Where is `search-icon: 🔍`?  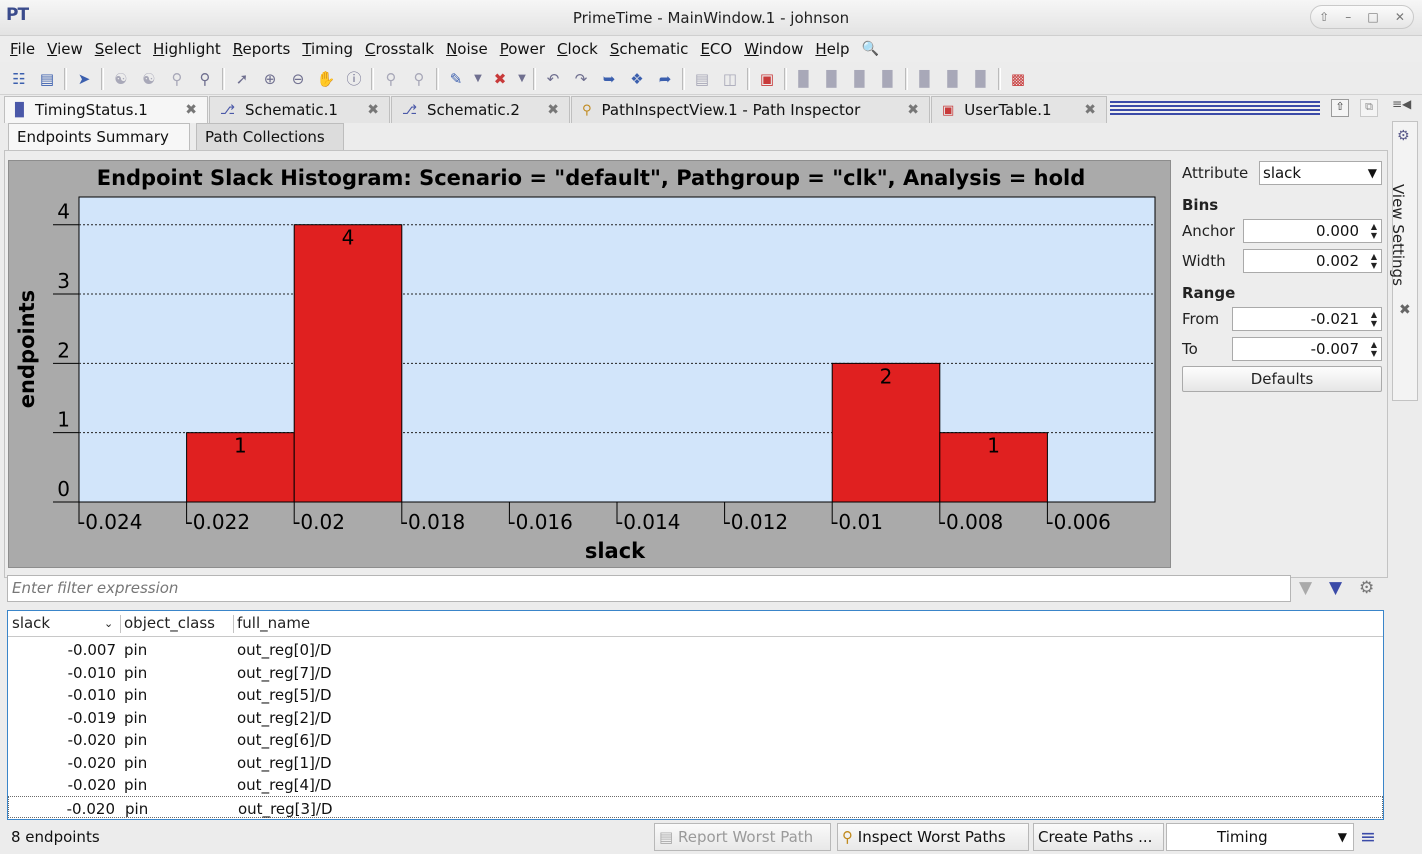 search-icon: 🔍 is located at coordinates (870, 49).